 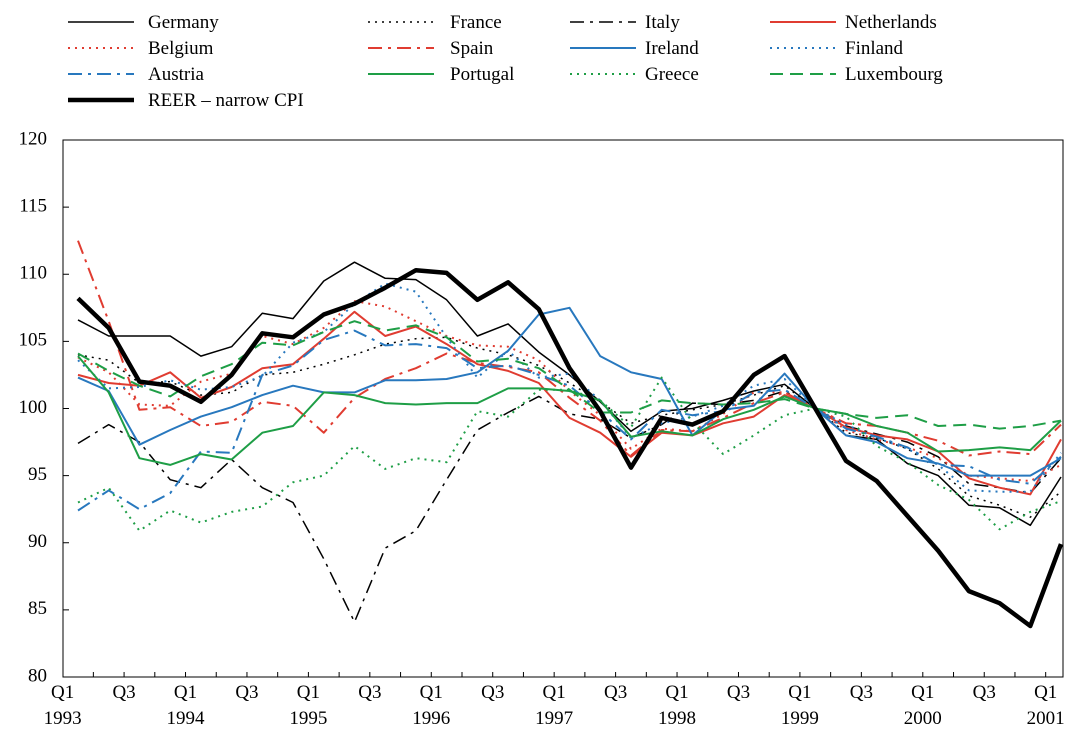 What do you see at coordinates (874, 48) in the screenshot?
I see `legend-label: Finland` at bounding box center [874, 48].